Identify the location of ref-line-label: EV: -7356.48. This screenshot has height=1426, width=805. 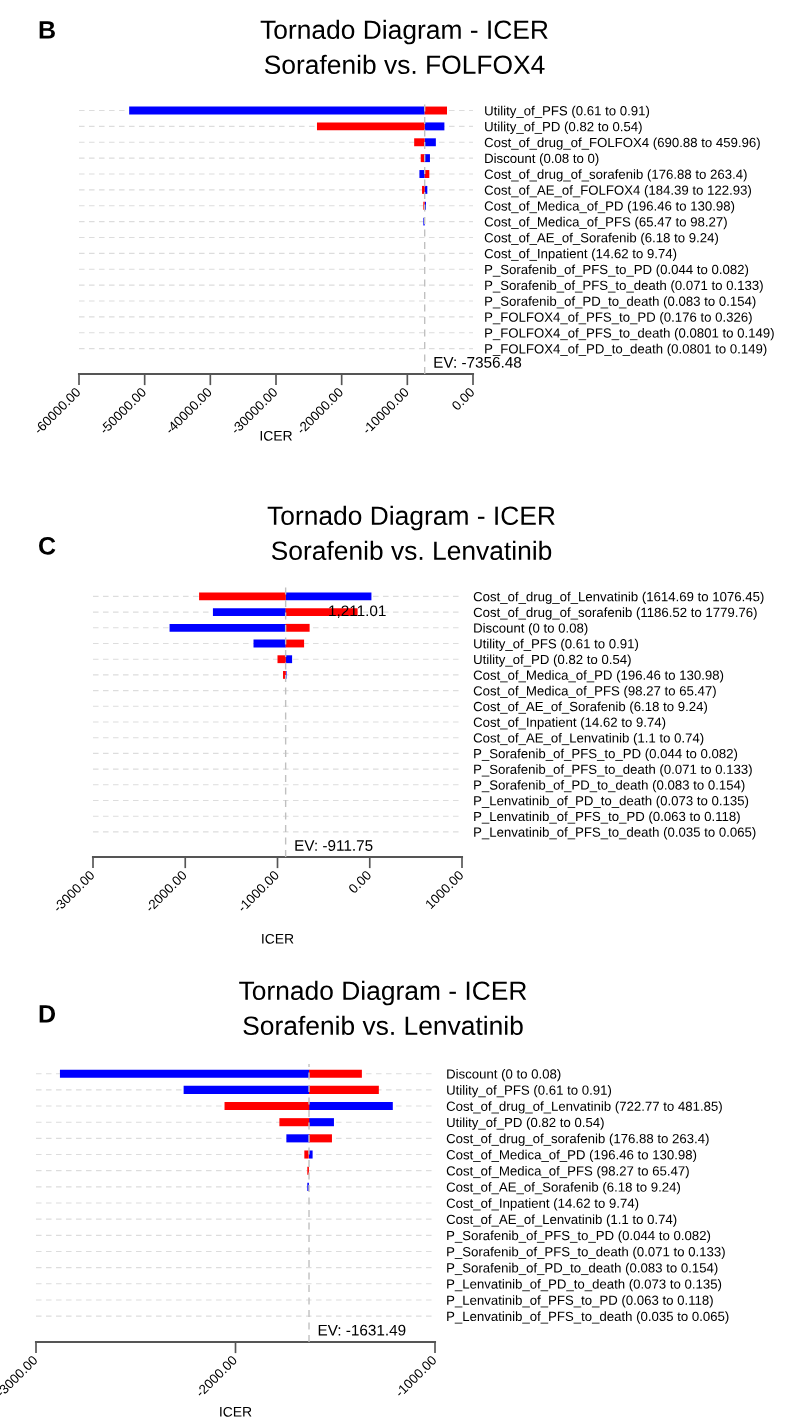
(478, 362).